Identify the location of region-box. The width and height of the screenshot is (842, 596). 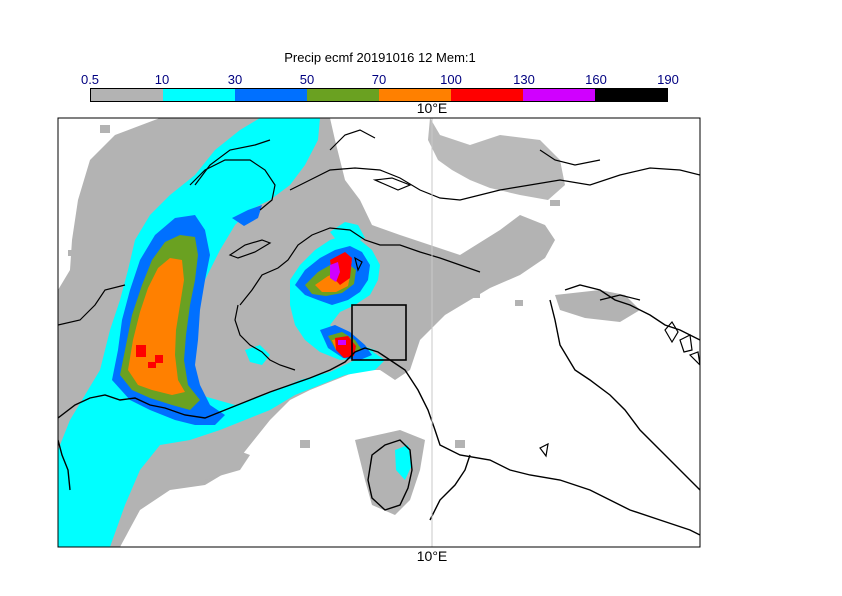
(379, 332).